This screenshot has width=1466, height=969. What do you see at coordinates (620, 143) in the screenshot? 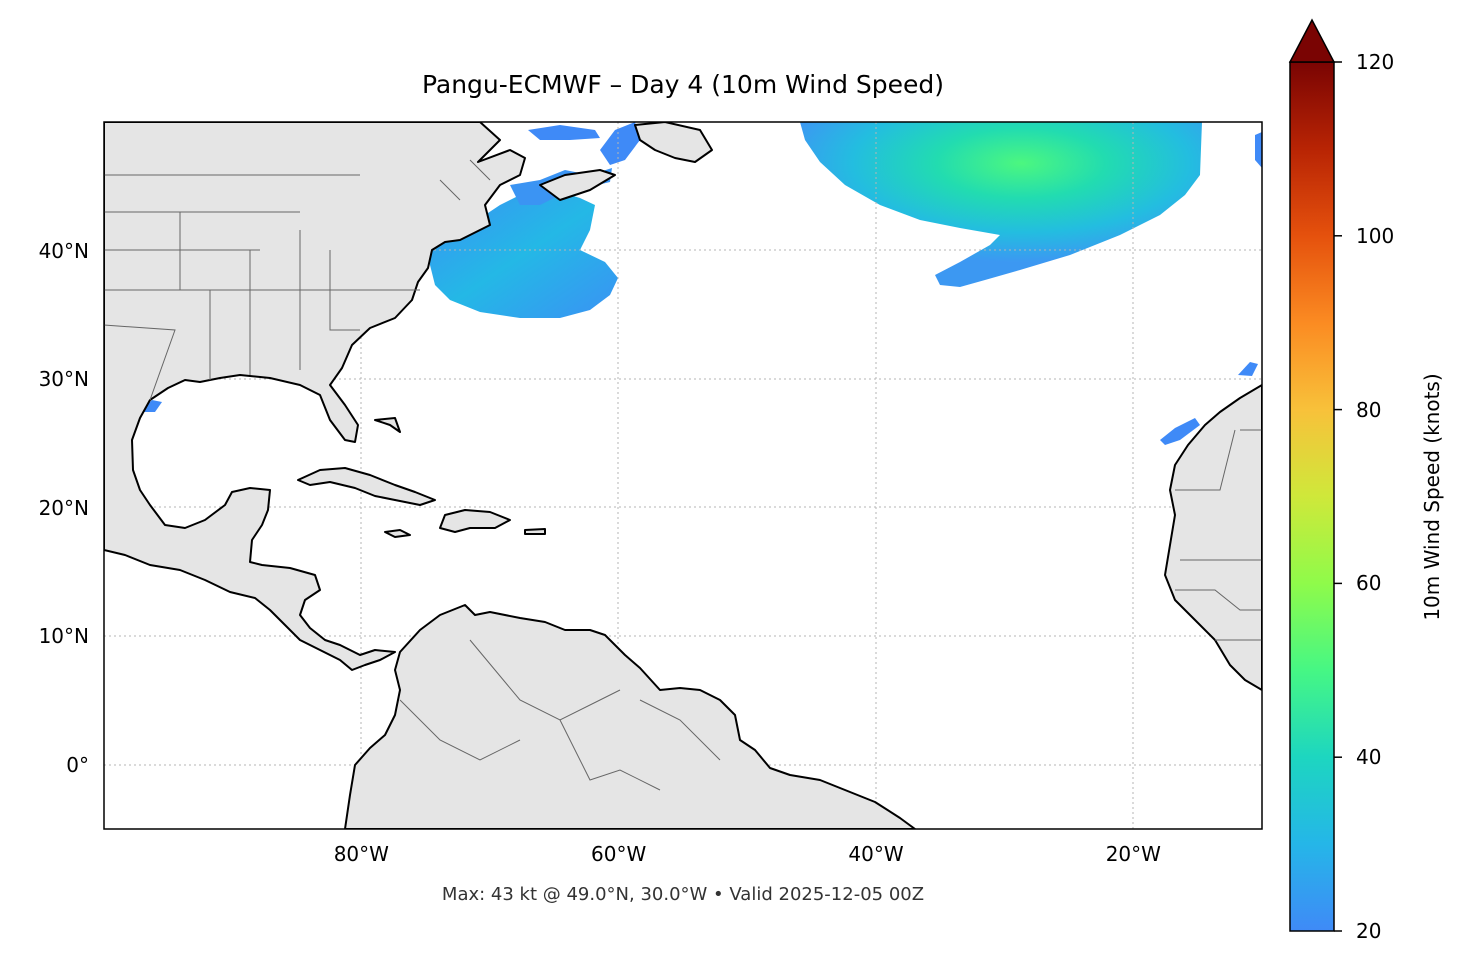
I see `wind-newfoundland` at bounding box center [620, 143].